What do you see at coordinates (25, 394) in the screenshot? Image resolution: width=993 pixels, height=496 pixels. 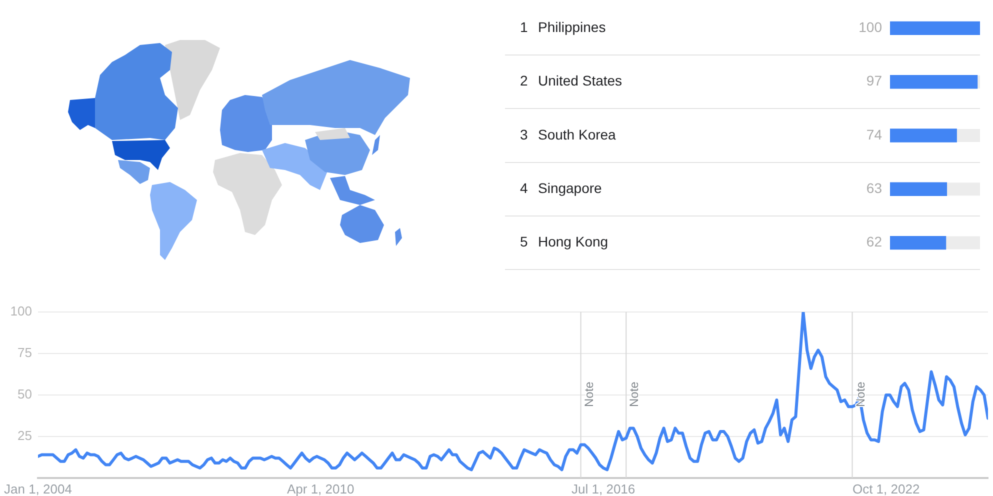 I see `y-tick-label: 50` at bounding box center [25, 394].